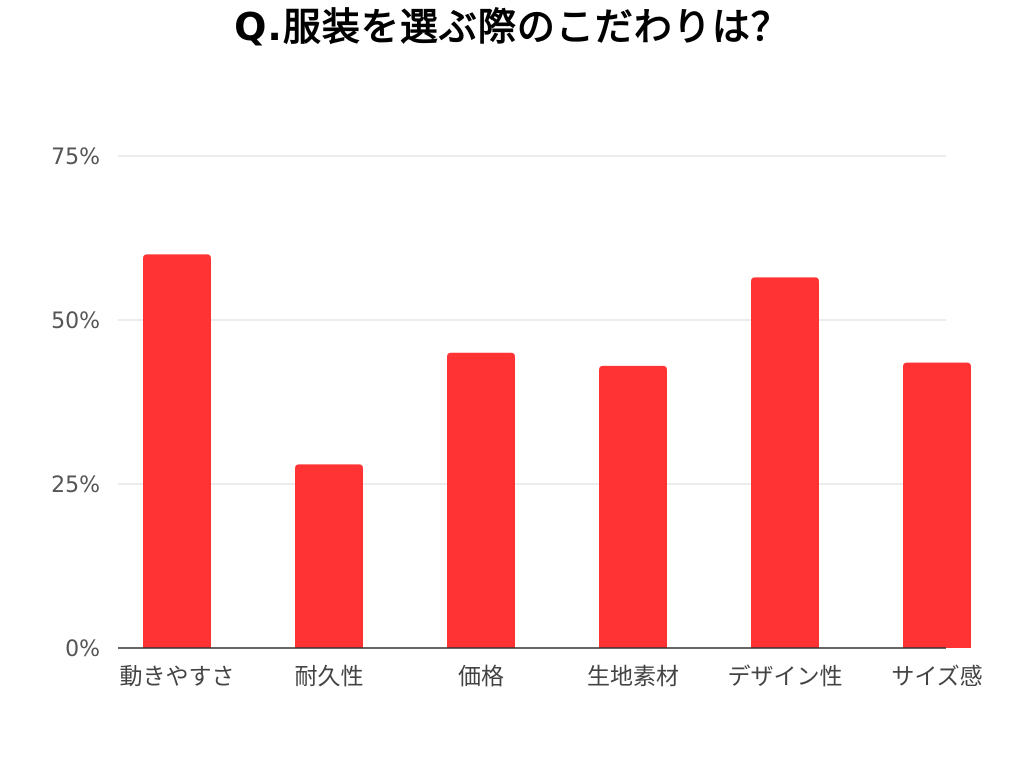 This screenshot has width=1024, height=768. Describe the element at coordinates (936, 677) in the screenshot. I see `x-category-label: サイズ感` at that location.